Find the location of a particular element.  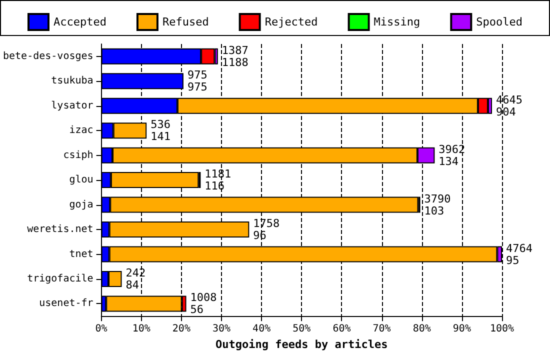

legend-label: Spooled is located at coordinates (499, 22).